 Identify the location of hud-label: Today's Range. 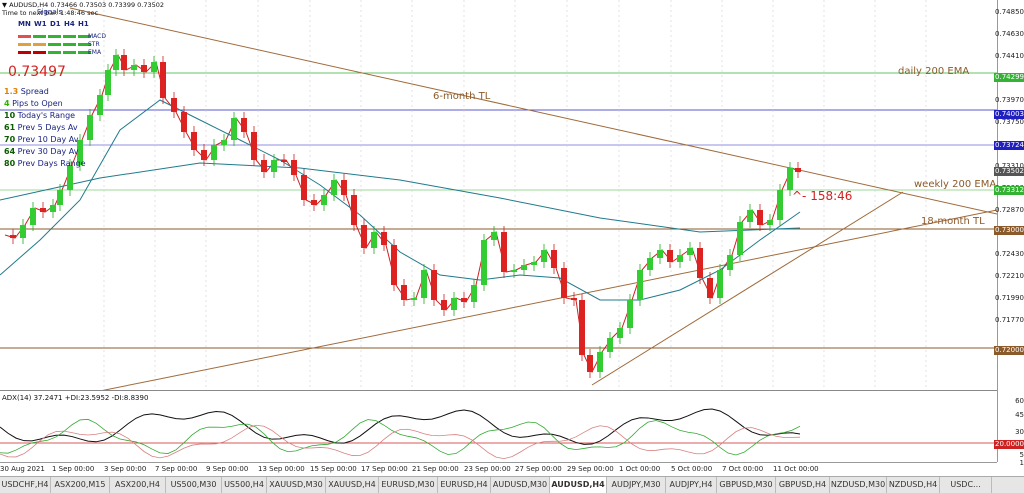
(45, 115).